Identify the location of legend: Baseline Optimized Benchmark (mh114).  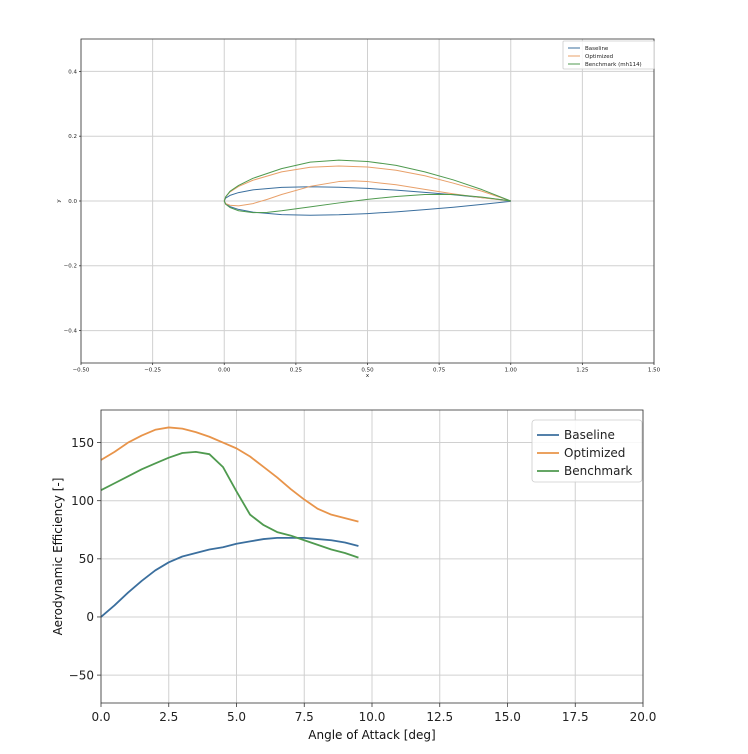
(608, 55).